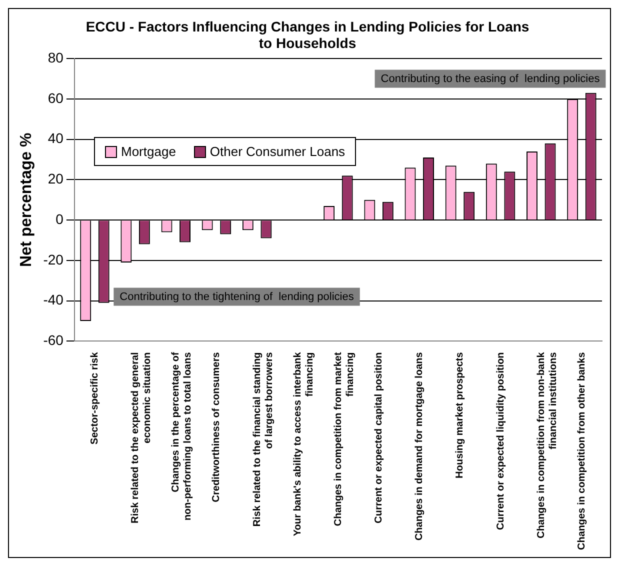 The image size is (619, 566). I want to click on y-tick-label: 0, so click(60, 218).